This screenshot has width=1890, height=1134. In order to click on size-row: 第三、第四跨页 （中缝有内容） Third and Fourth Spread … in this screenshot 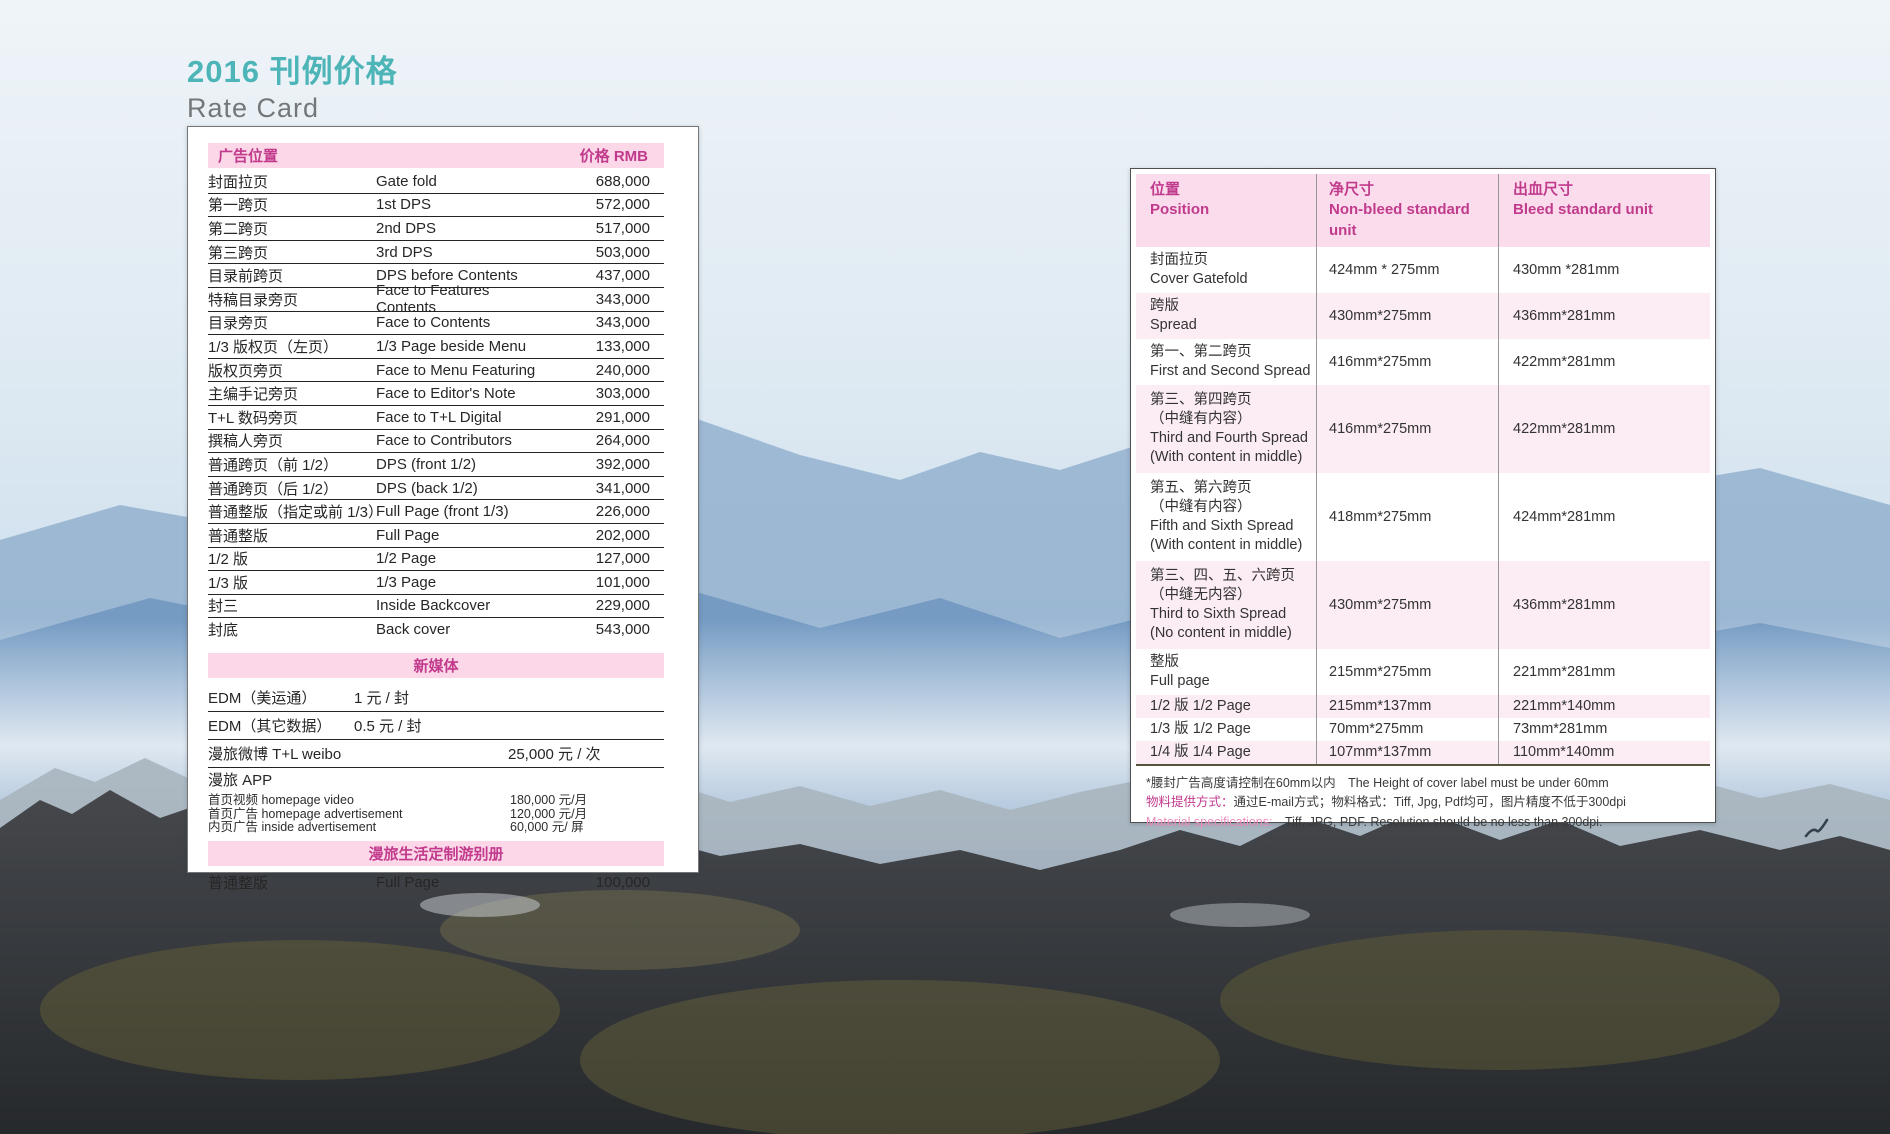, I will do `click(1423, 428)`.